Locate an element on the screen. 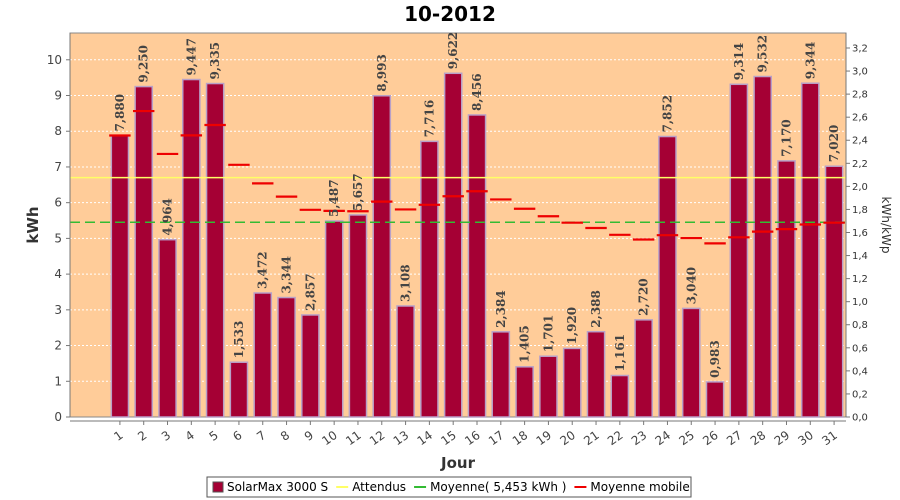 The height and width of the screenshot is (500, 900). x-tick-label-14: 14 is located at coordinates (425, 438).